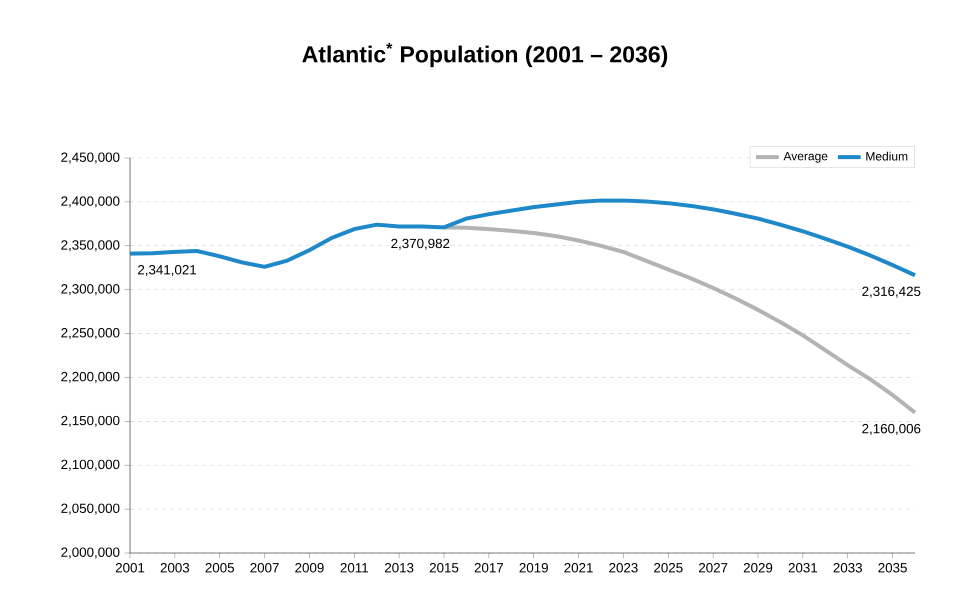  Describe the element at coordinates (668, 567) in the screenshot. I see `x-tick-label: 2025` at that location.